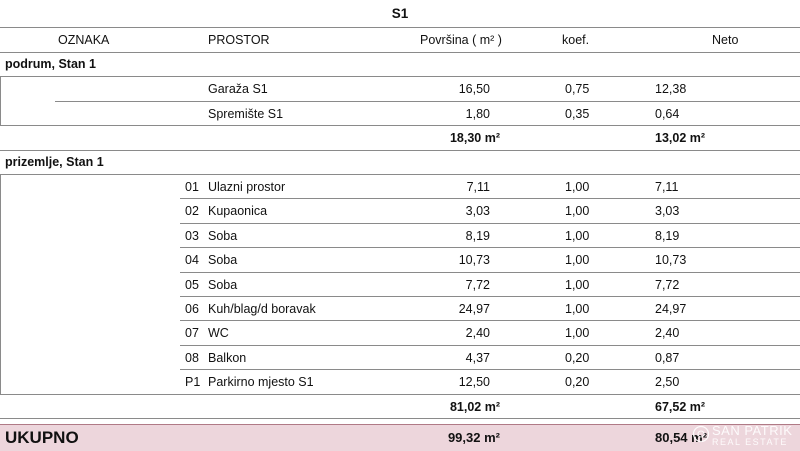  I want to click on row-koef: 0,75, so click(577, 89).